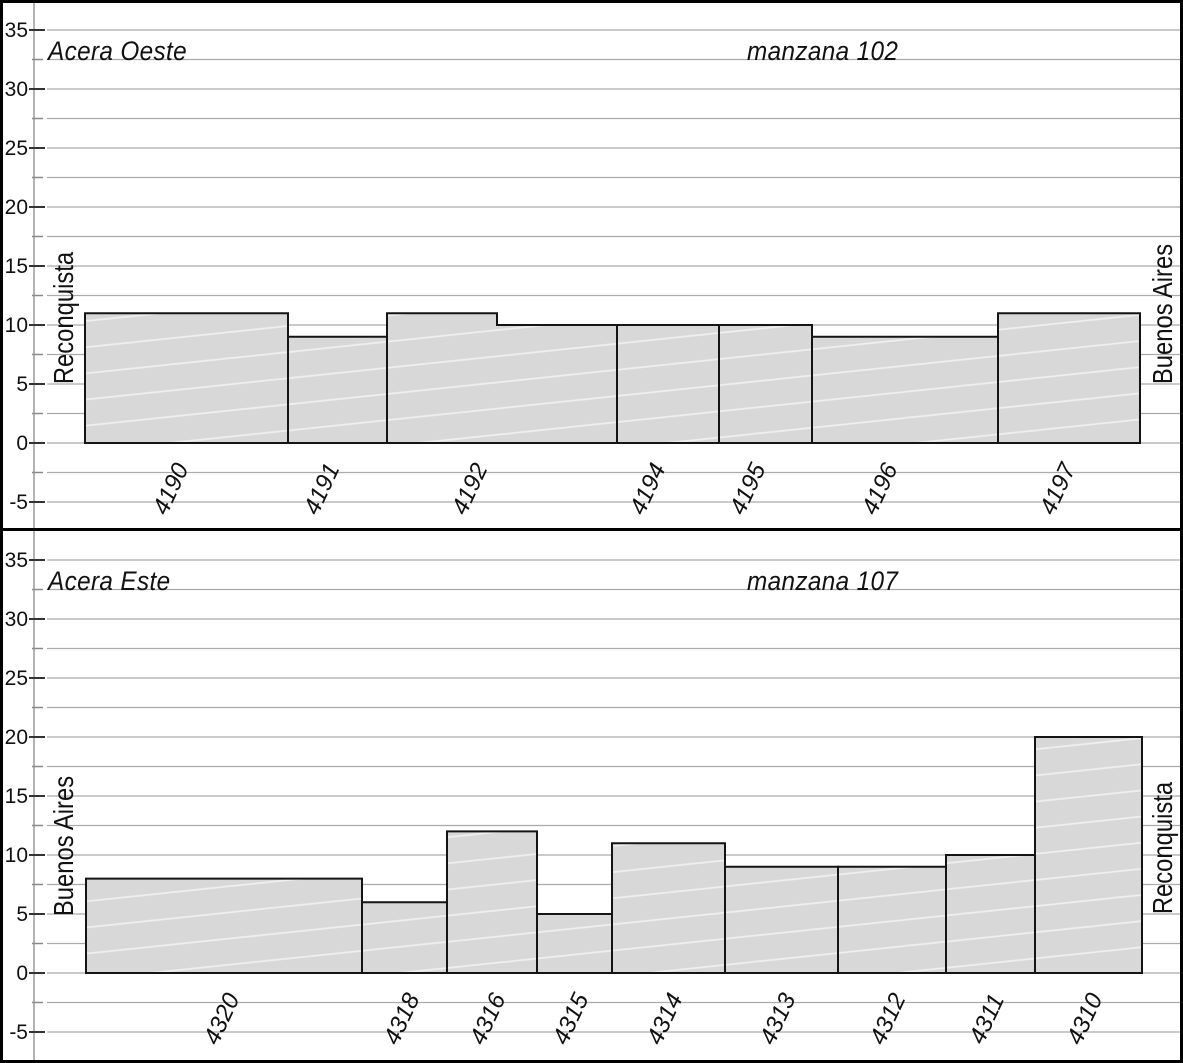 The image size is (1183, 1063). I want to click on x-axis-label: 4195, so click(747, 489).